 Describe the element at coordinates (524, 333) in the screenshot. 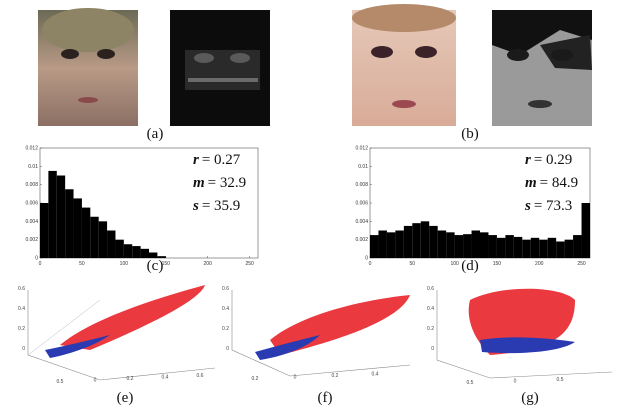

I see `scatter-3d-g` at that location.